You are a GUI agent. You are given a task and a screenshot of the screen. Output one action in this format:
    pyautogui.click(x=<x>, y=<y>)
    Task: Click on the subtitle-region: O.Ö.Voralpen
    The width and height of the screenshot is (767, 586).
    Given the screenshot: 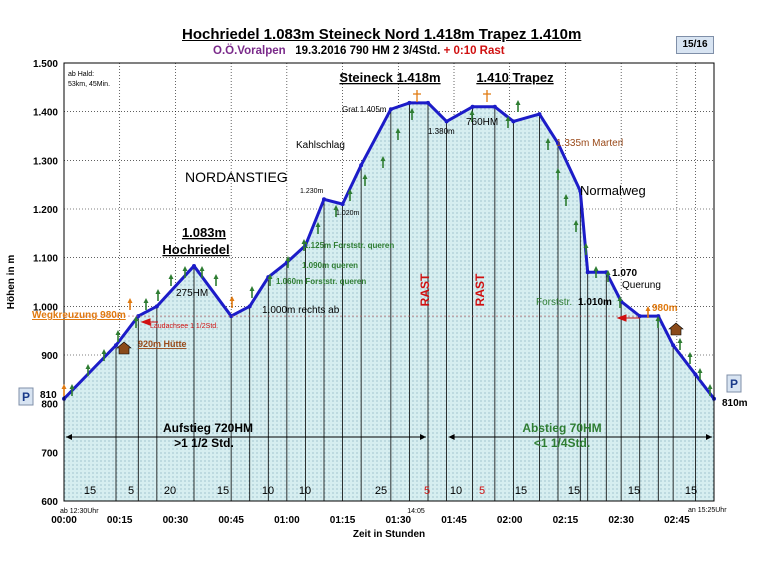 What is the action you would take?
    pyautogui.click(x=249, y=51)
    